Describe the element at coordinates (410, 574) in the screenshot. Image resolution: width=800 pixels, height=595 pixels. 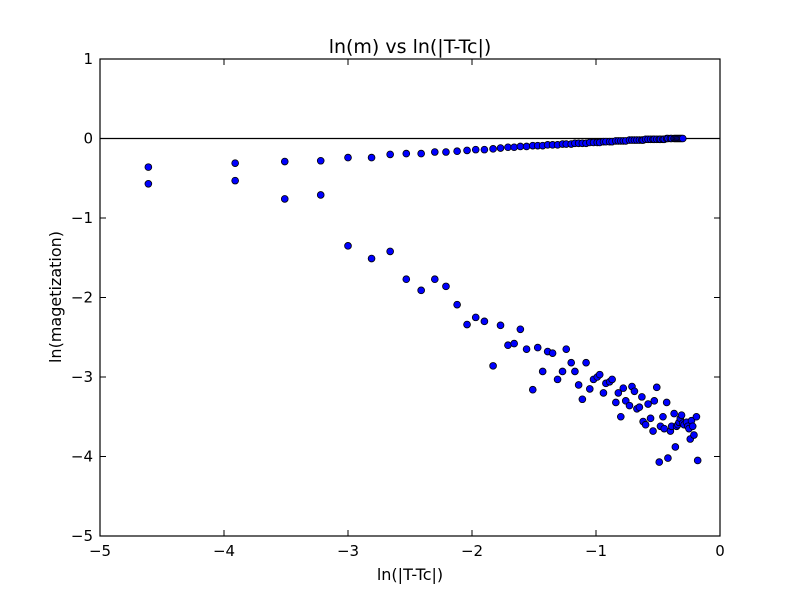
I see `x-axis-label: ln(|T-Tc|)` at that location.